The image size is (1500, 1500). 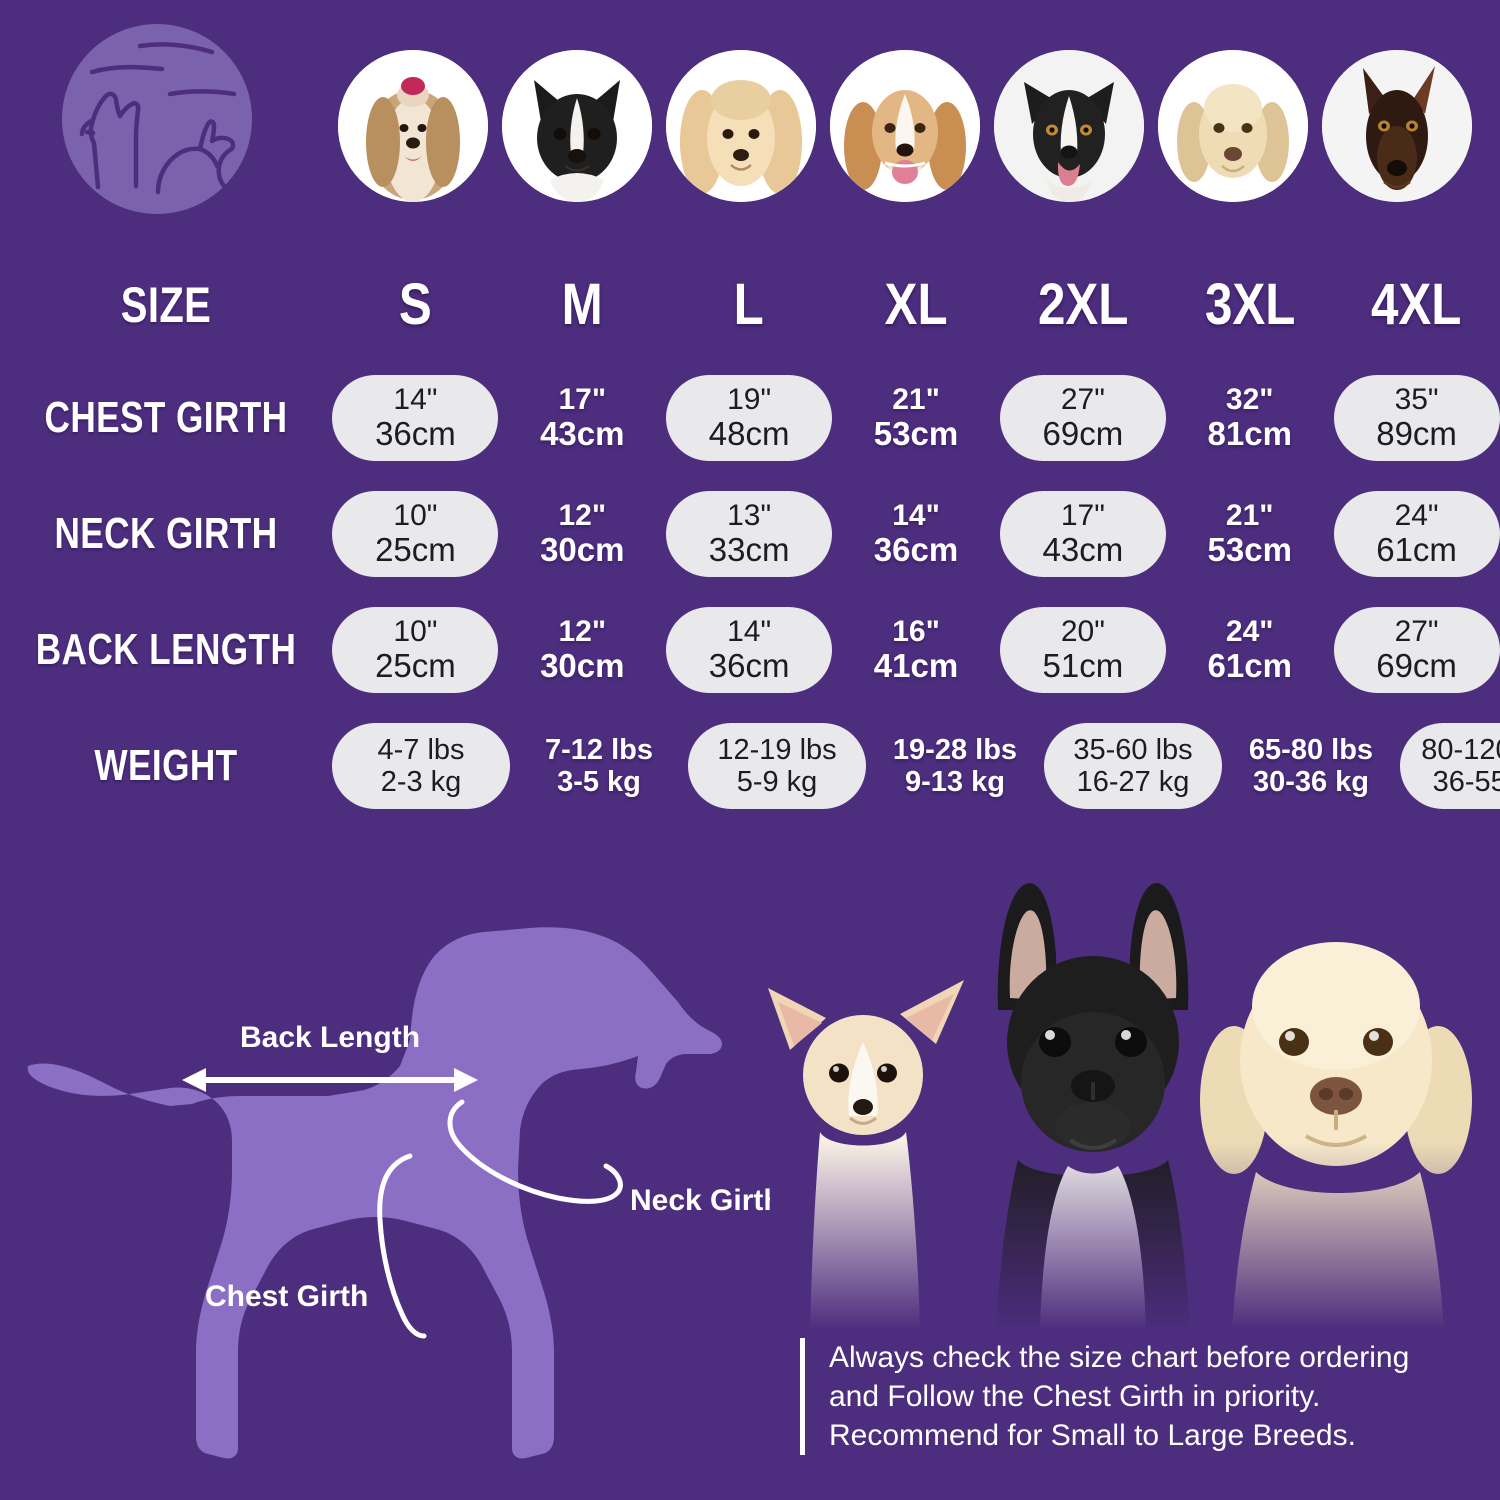 I want to click on cell-neck-s: 10" 25cm, so click(x=415, y=534).